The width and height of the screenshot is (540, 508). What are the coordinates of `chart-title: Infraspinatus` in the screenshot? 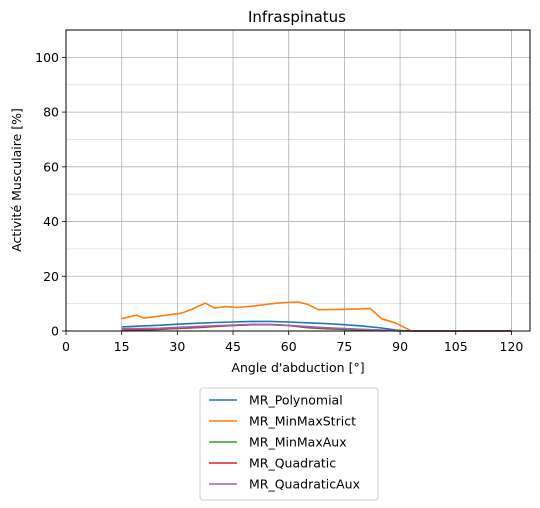 It's located at (297, 17).